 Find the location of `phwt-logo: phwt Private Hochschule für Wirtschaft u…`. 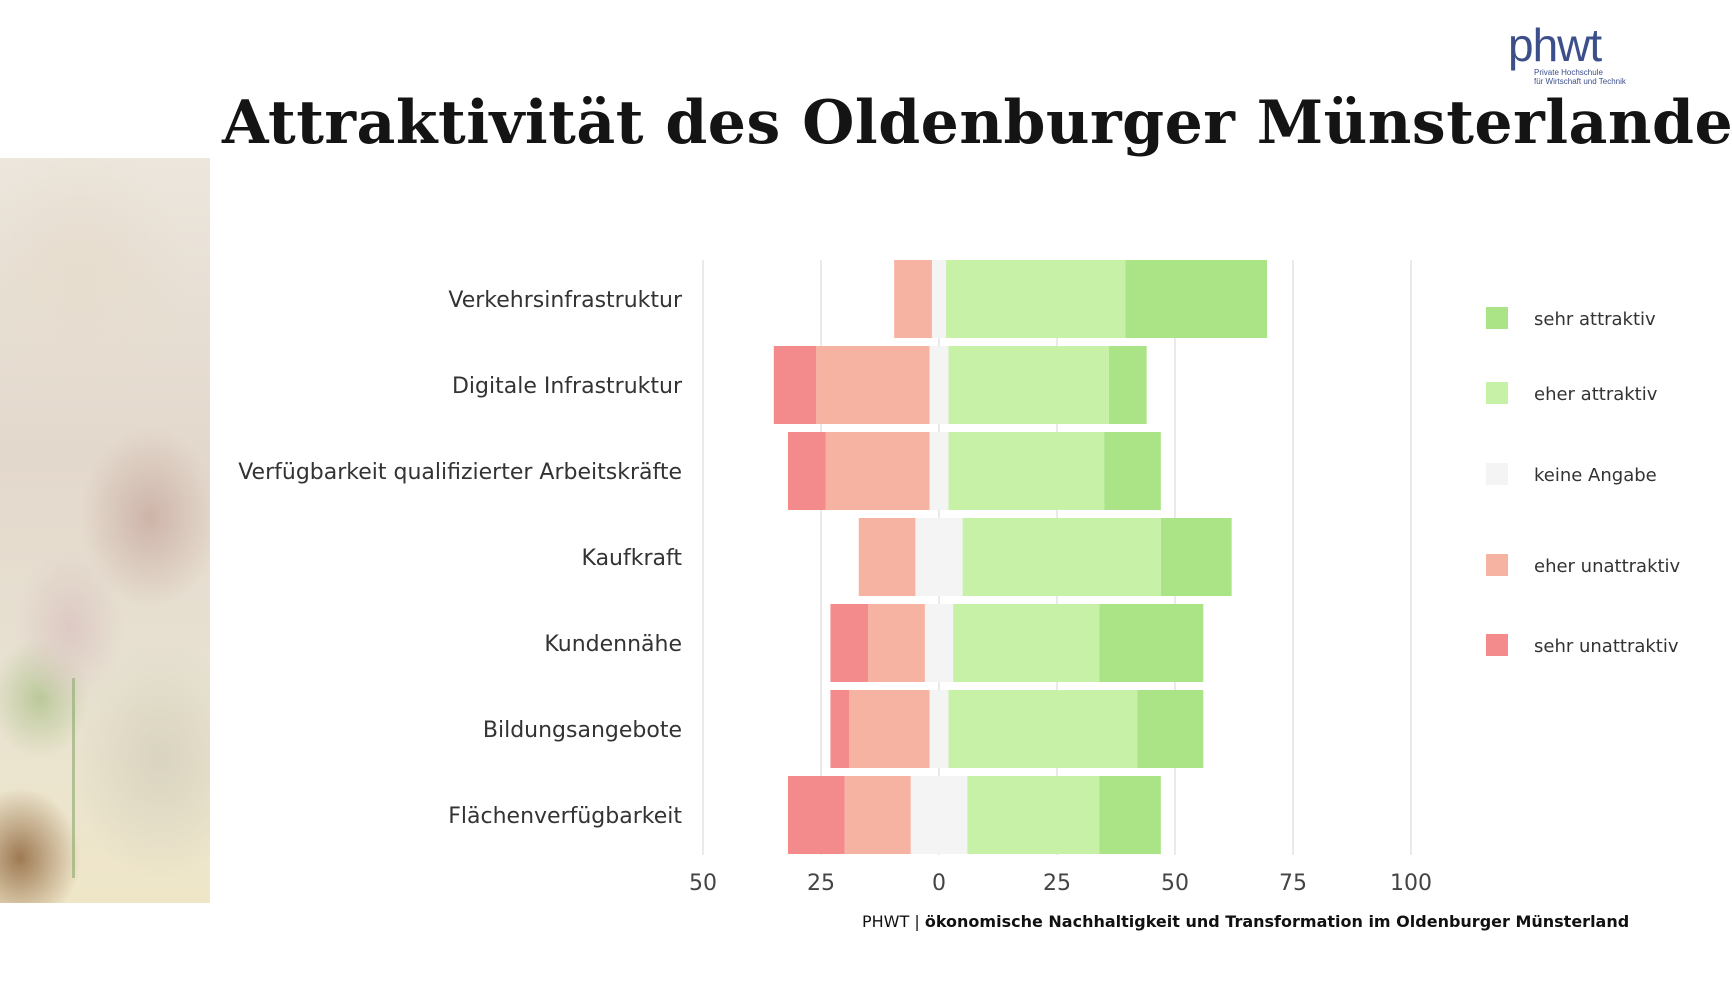

phwt-logo: phwt Private Hochschule für Wirtschaft u… is located at coordinates (1578, 53).